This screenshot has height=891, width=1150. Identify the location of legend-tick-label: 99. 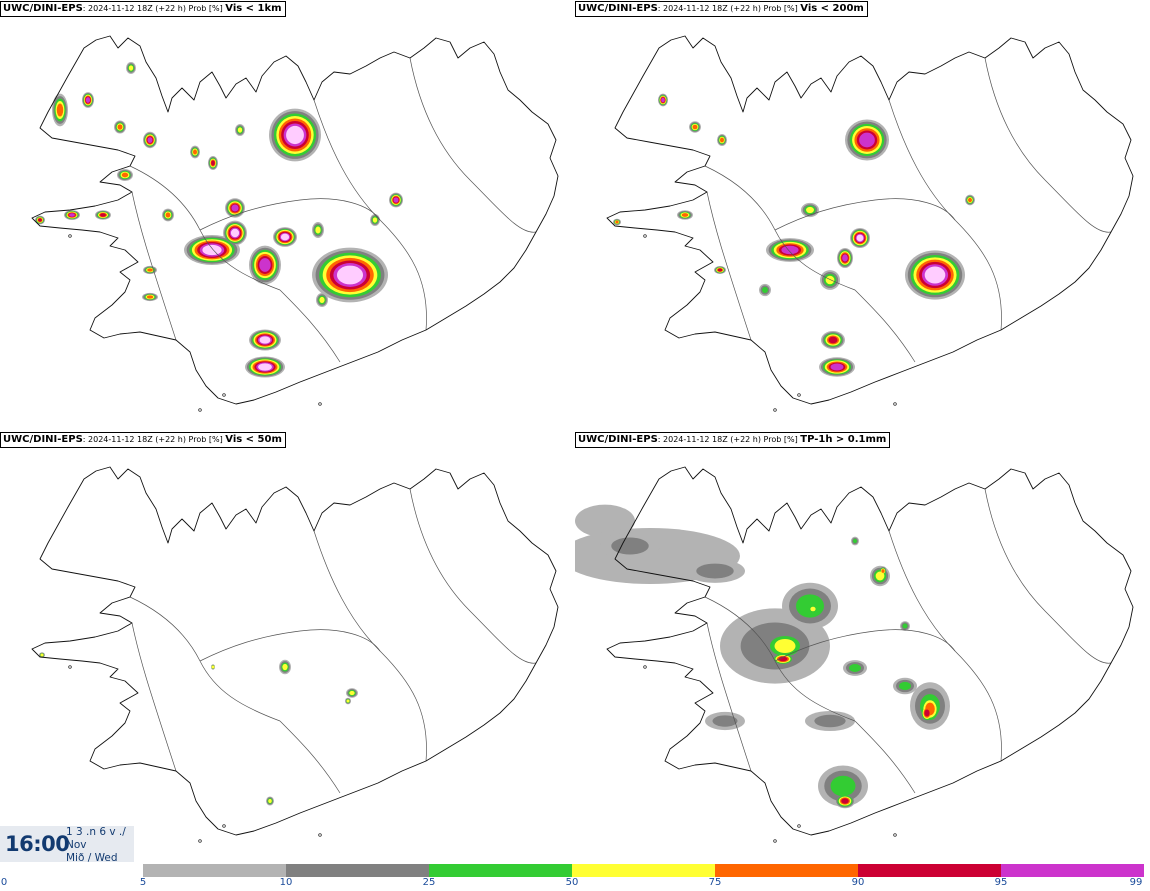
(1136, 882).